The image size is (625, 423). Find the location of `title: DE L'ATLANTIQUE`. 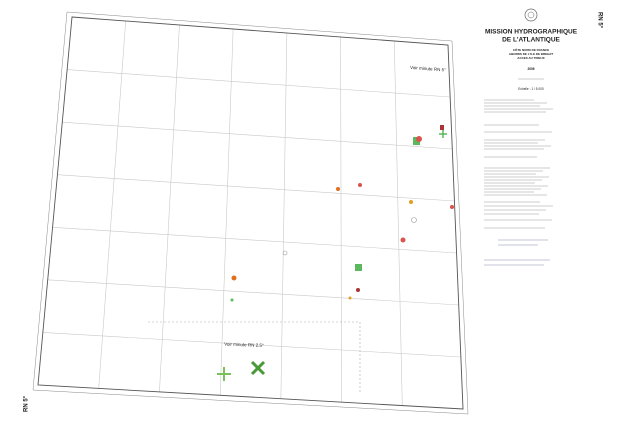

title: DE L'ATLANTIQUE is located at coordinates (531, 40).